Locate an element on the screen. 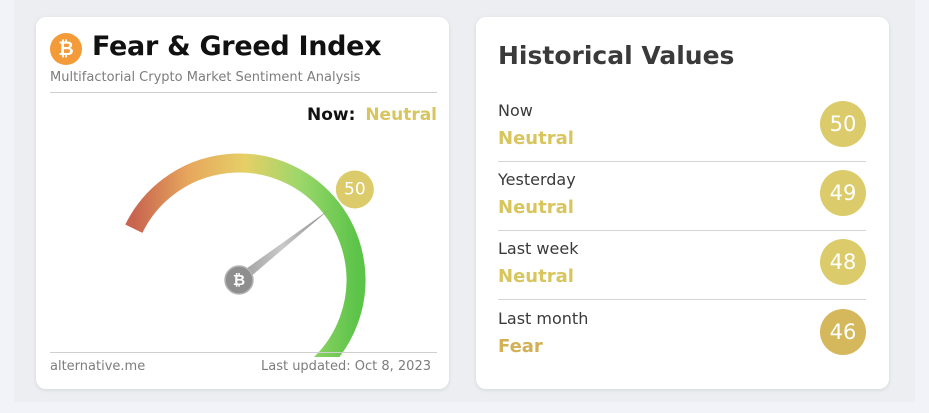 Image resolution: width=929 pixels, height=413 pixels. bitcoin-logo-icon: ₿ is located at coordinates (66, 49).